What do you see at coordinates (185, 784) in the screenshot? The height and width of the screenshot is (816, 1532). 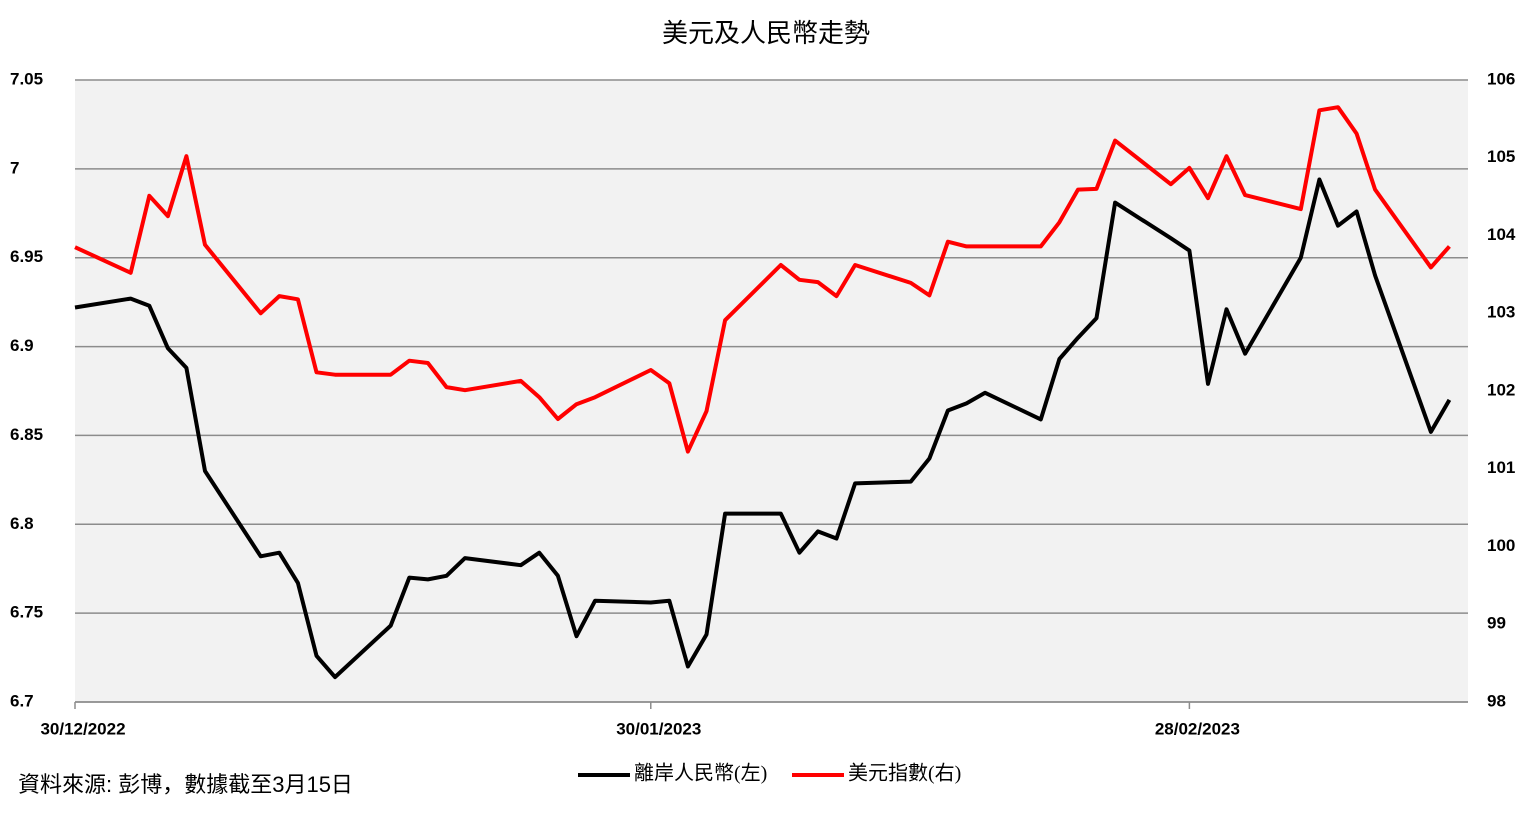 I see `source-note: 資料來源: 彭博，數據截至3月15日` at bounding box center [185, 784].